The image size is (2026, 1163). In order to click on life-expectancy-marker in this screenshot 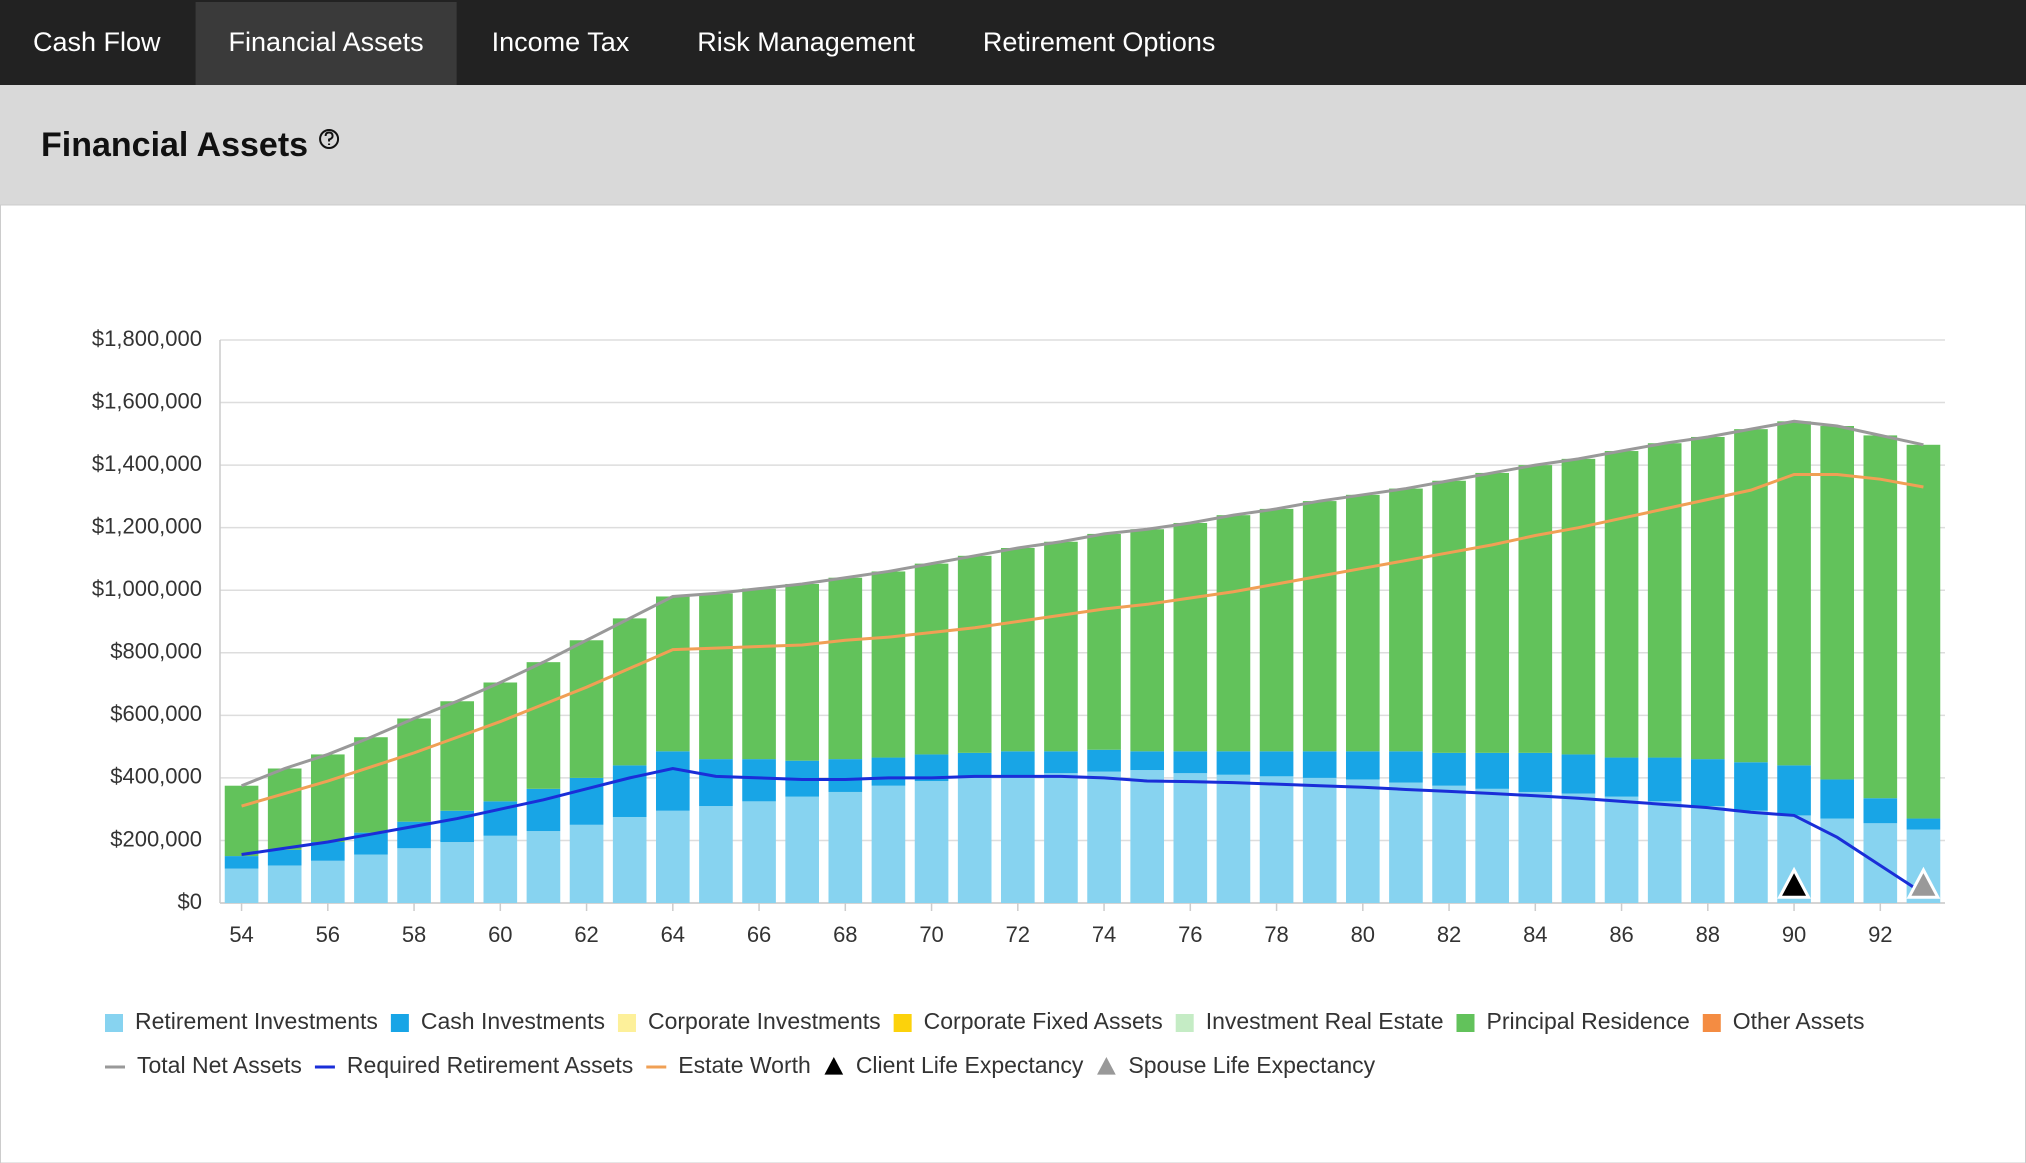, I will do `click(1923, 882)`.